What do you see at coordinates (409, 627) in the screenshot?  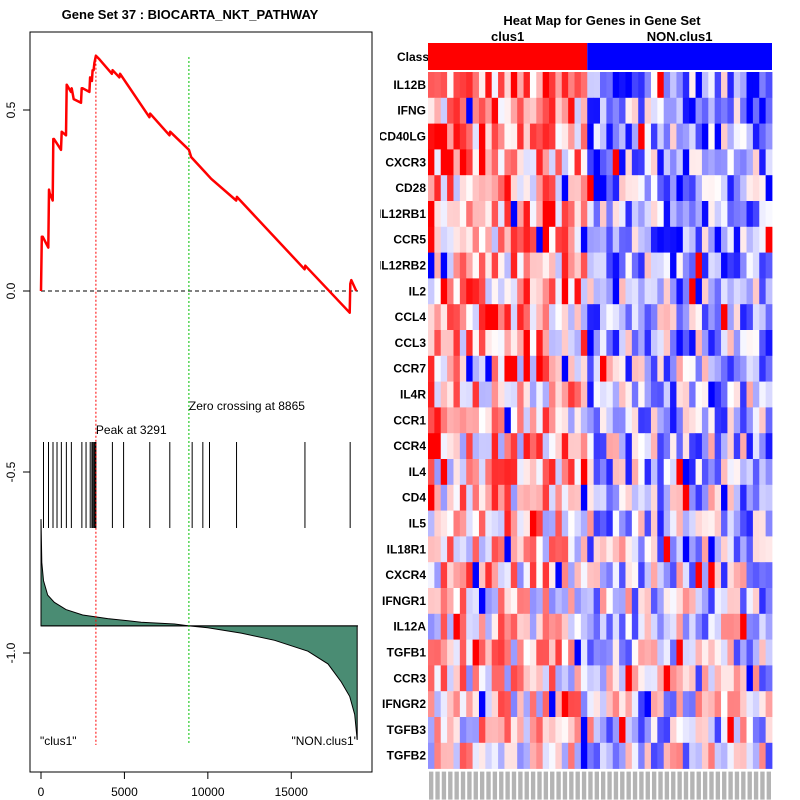 I see `gene-label: IL12A` at bounding box center [409, 627].